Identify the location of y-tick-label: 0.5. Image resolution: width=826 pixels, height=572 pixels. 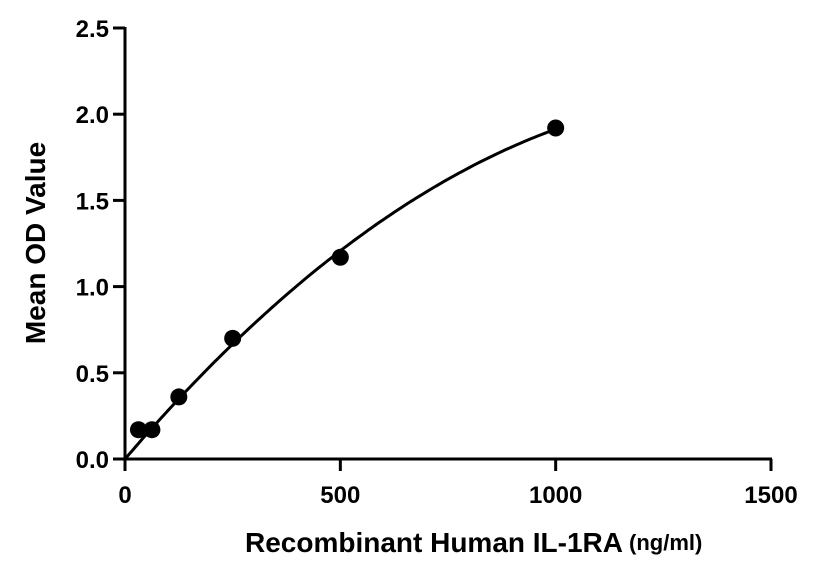
(92, 374).